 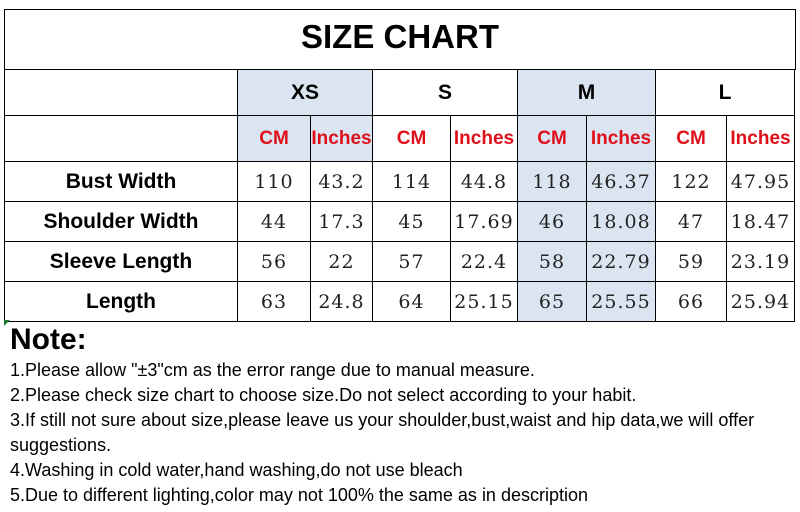 I want to click on value-cell: 18.47, so click(x=760, y=221).